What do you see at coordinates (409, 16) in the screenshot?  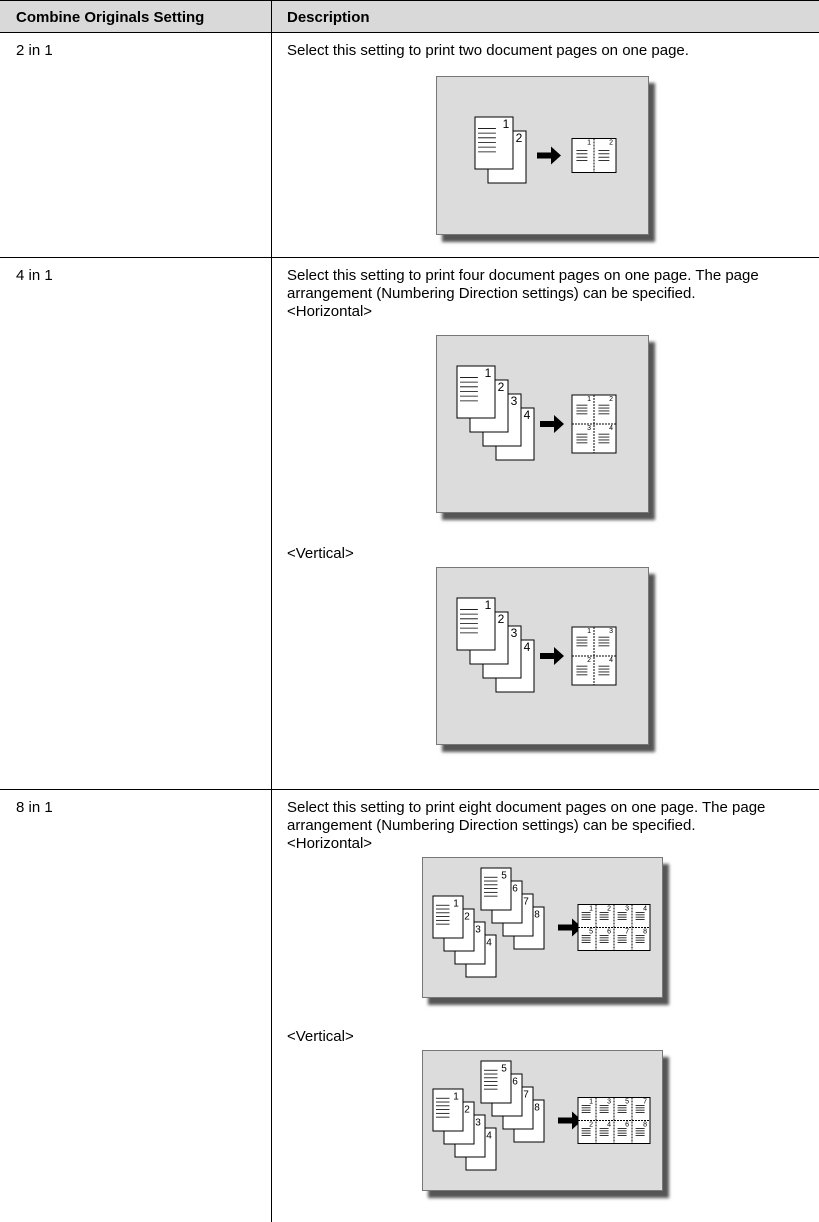 I see `header-row: Combine Originals Setting Description` at bounding box center [409, 16].